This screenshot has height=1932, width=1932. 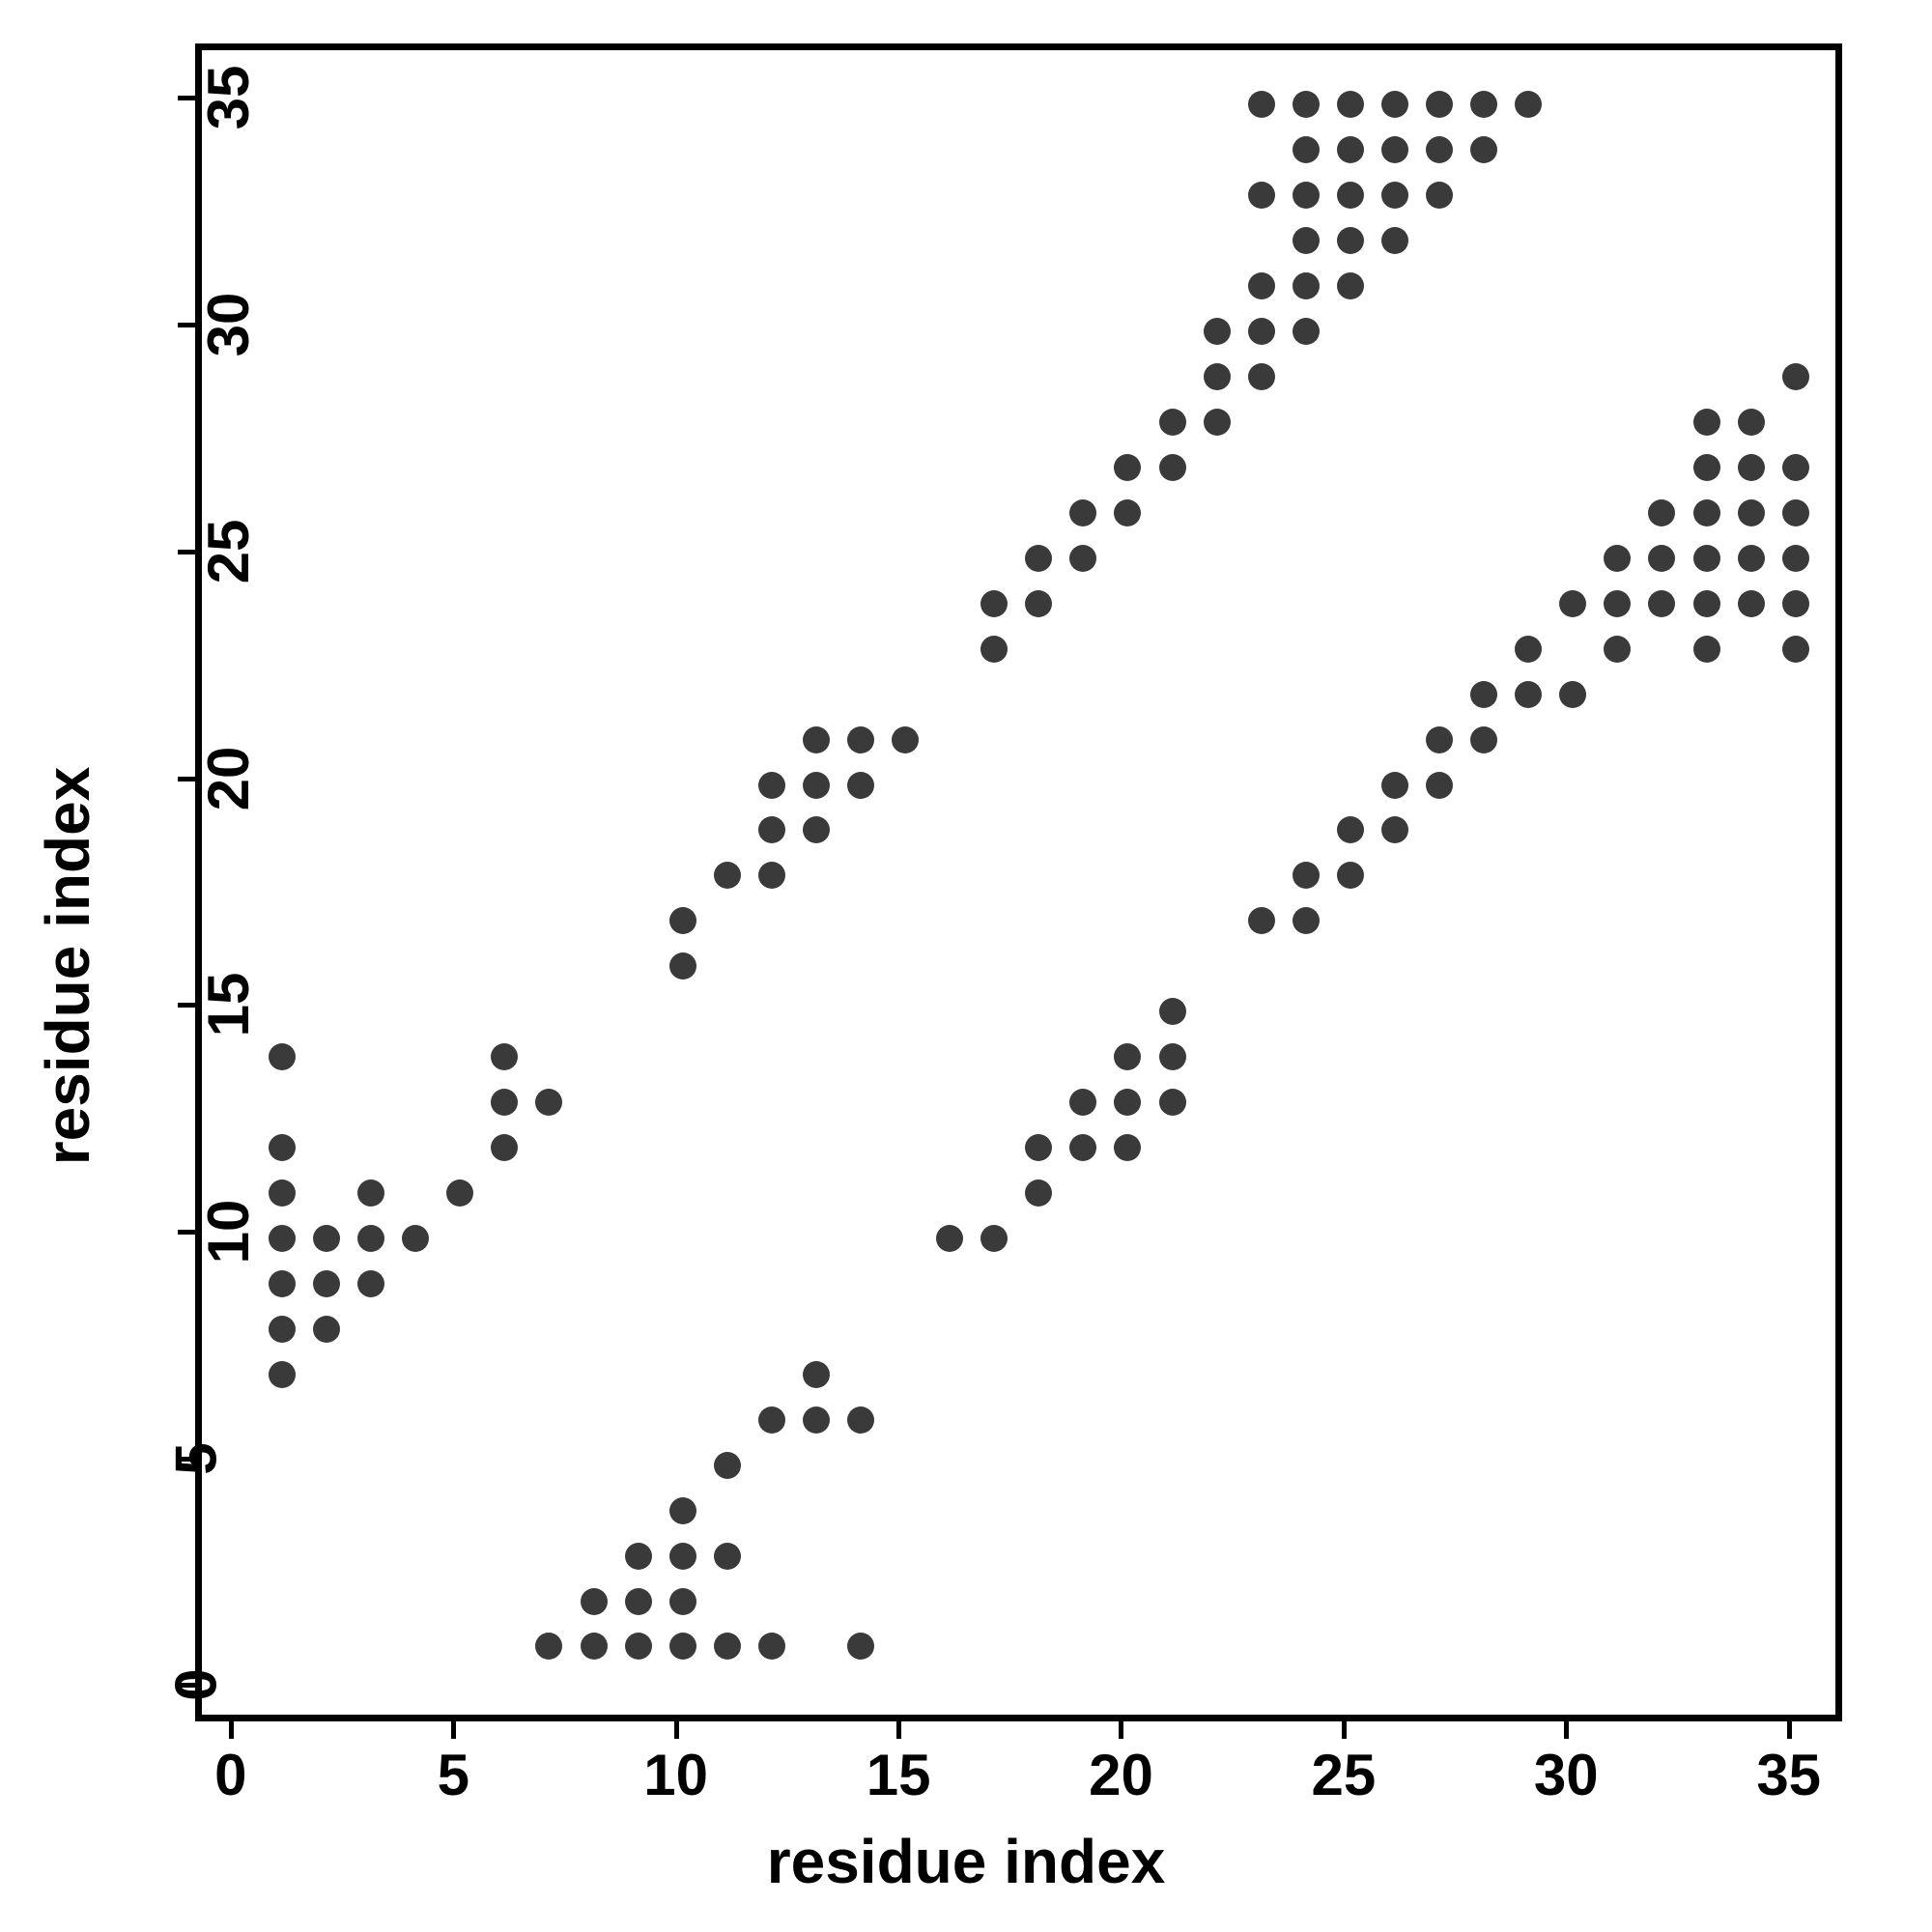 I want to click on y-tick-label: 0, so click(x=196, y=1685).